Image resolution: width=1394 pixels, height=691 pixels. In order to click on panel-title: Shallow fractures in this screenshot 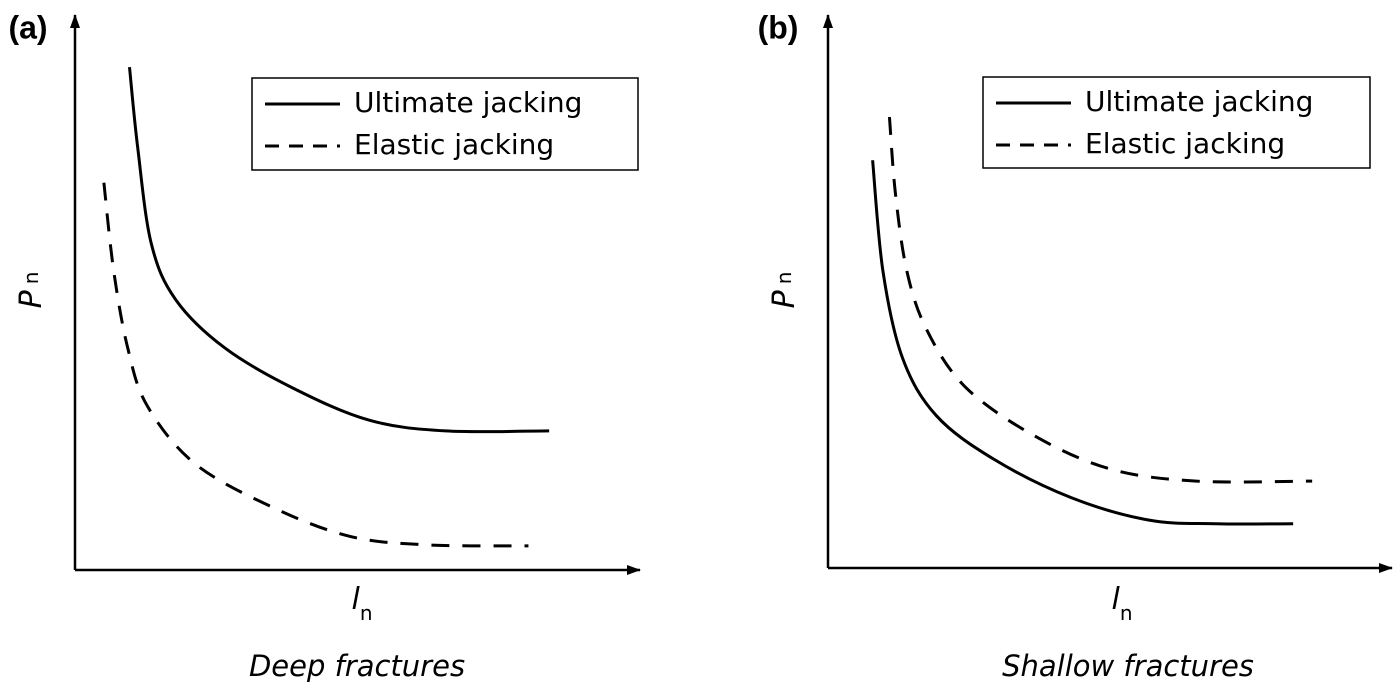, I will do `click(1128, 666)`.